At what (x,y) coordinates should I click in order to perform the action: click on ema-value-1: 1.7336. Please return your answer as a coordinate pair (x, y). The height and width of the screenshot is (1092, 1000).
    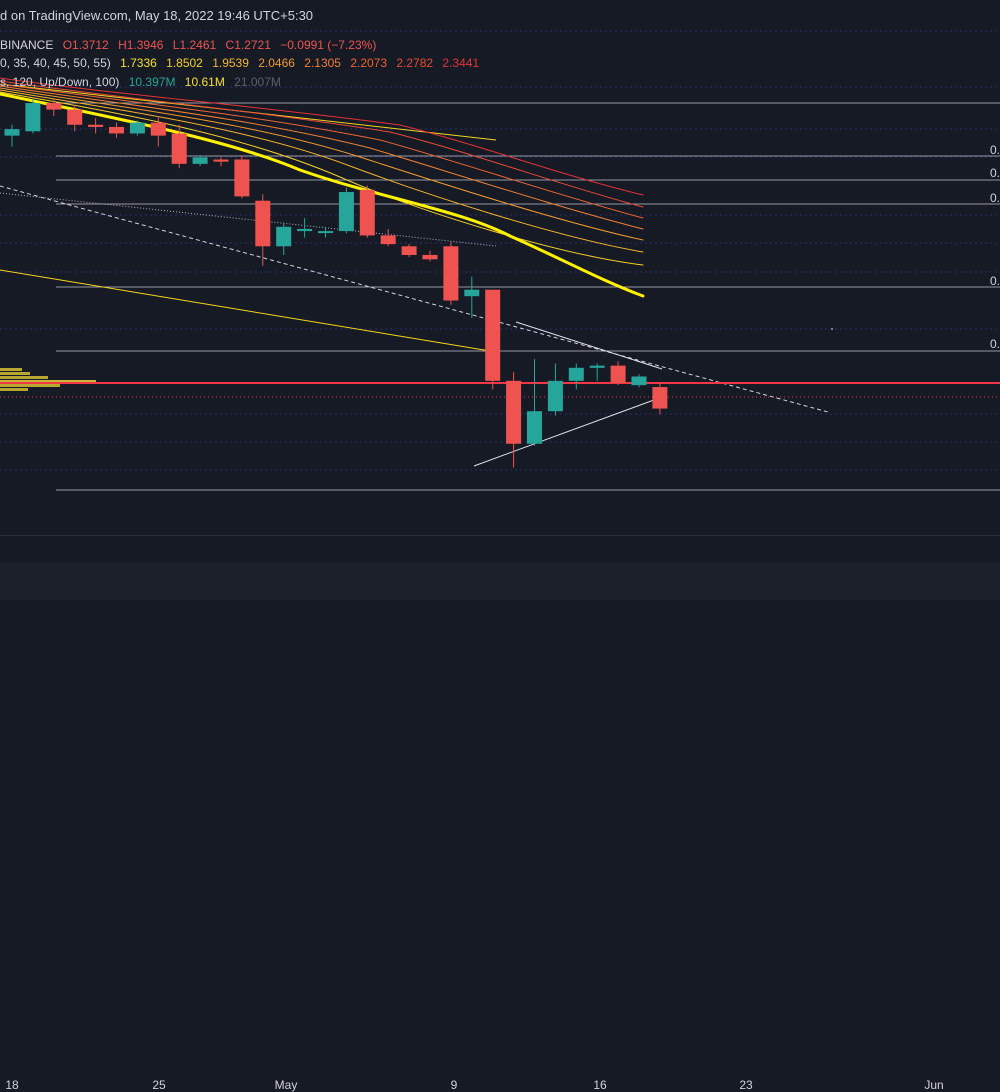
    Looking at the image, I should click on (138, 63).